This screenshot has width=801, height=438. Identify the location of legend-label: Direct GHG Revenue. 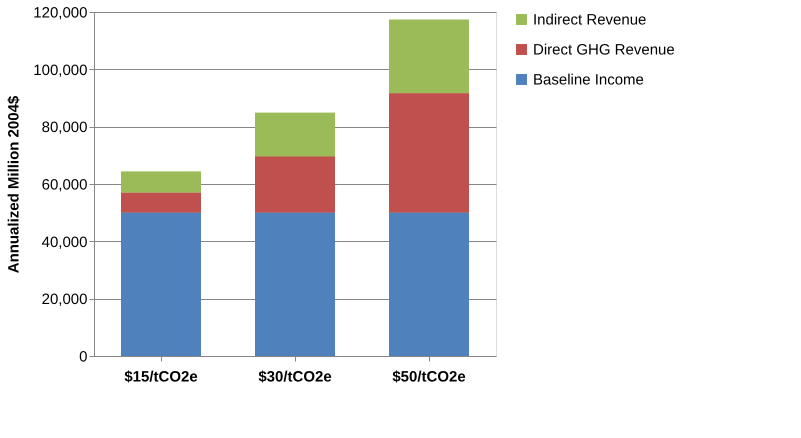
(604, 50).